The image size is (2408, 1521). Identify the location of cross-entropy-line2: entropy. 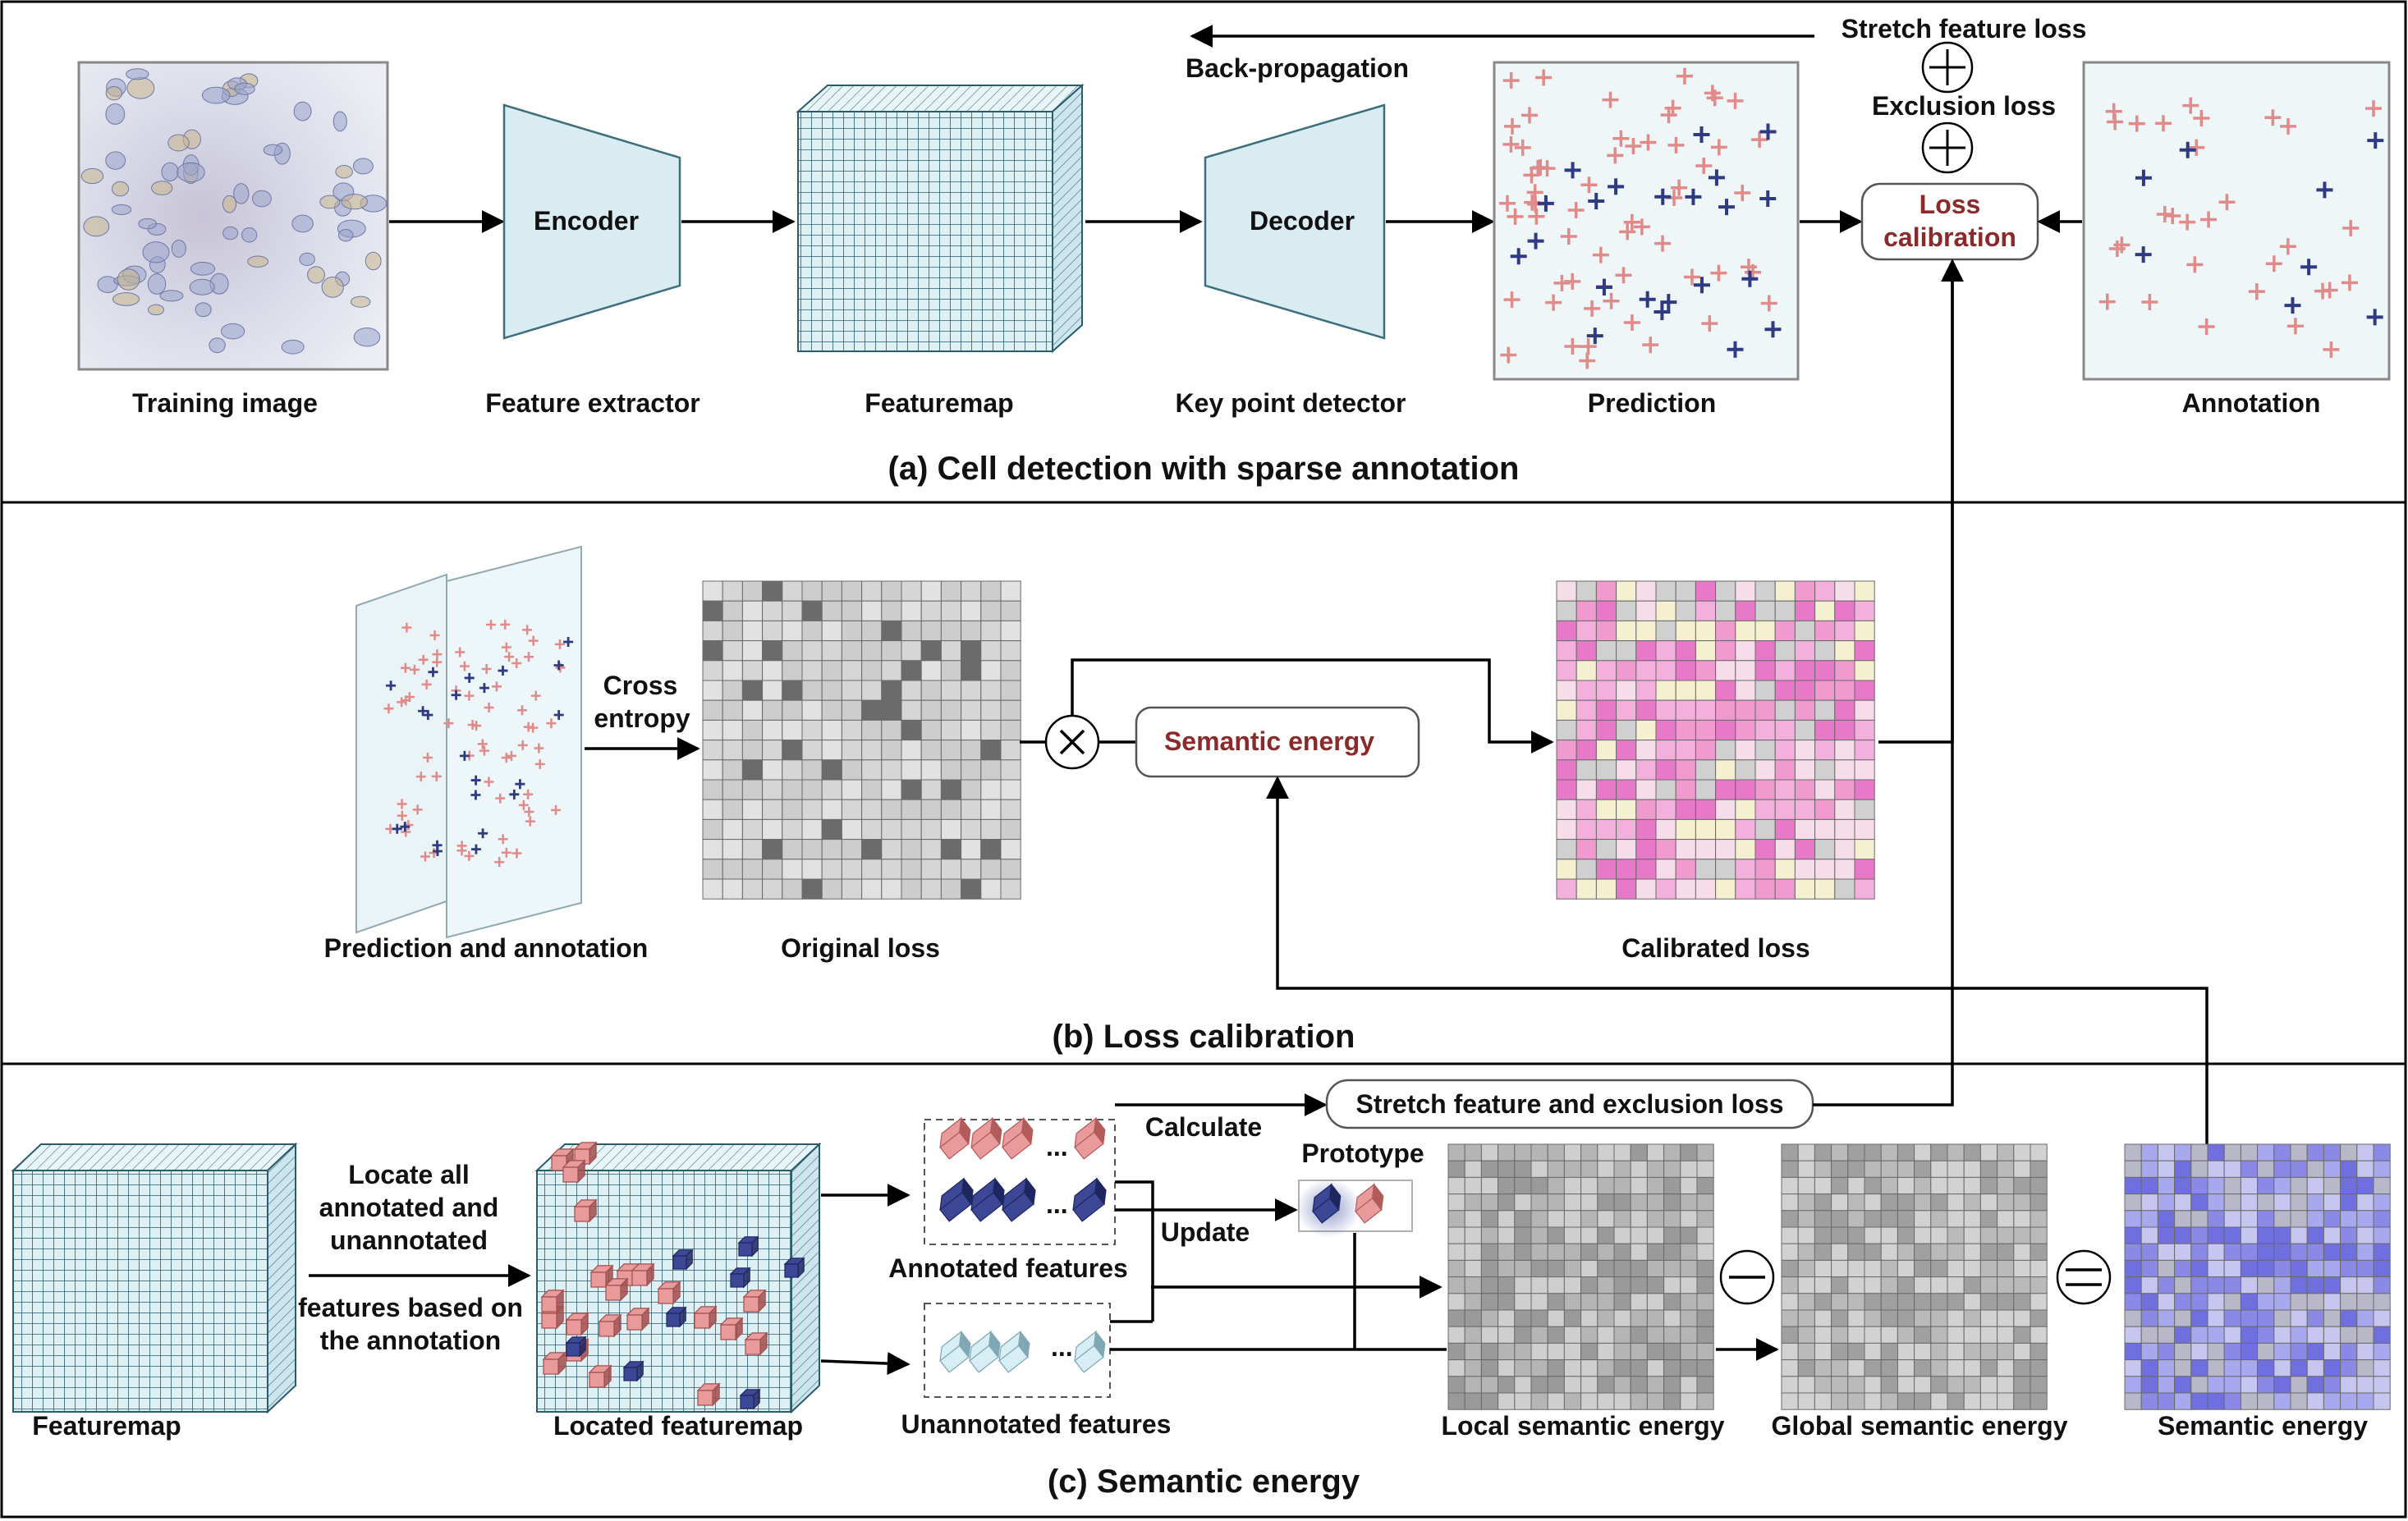
(642, 718).